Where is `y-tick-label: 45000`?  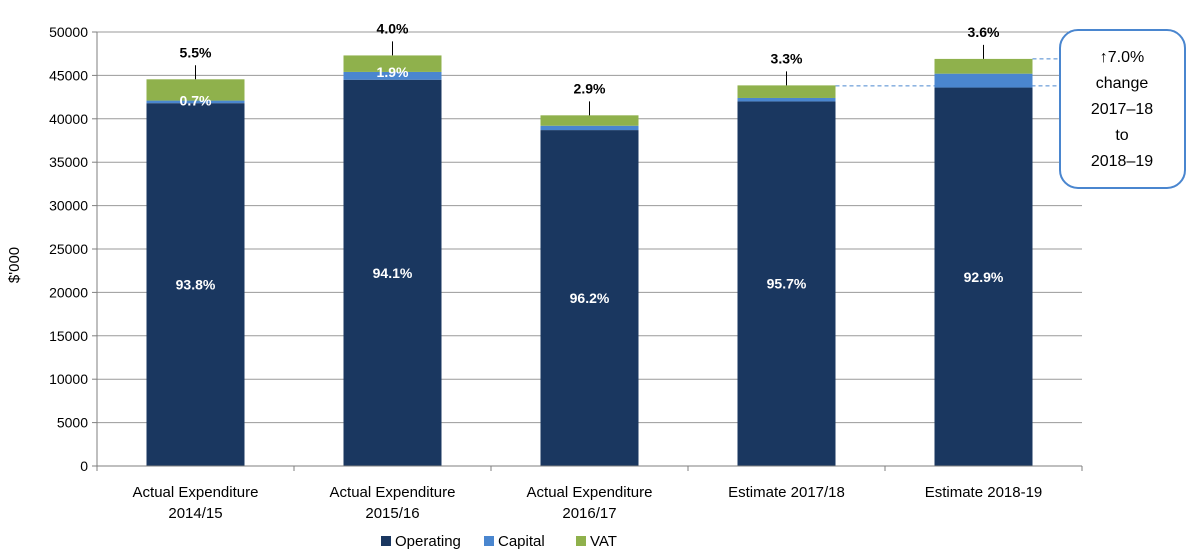 y-tick-label: 45000 is located at coordinates (68, 75).